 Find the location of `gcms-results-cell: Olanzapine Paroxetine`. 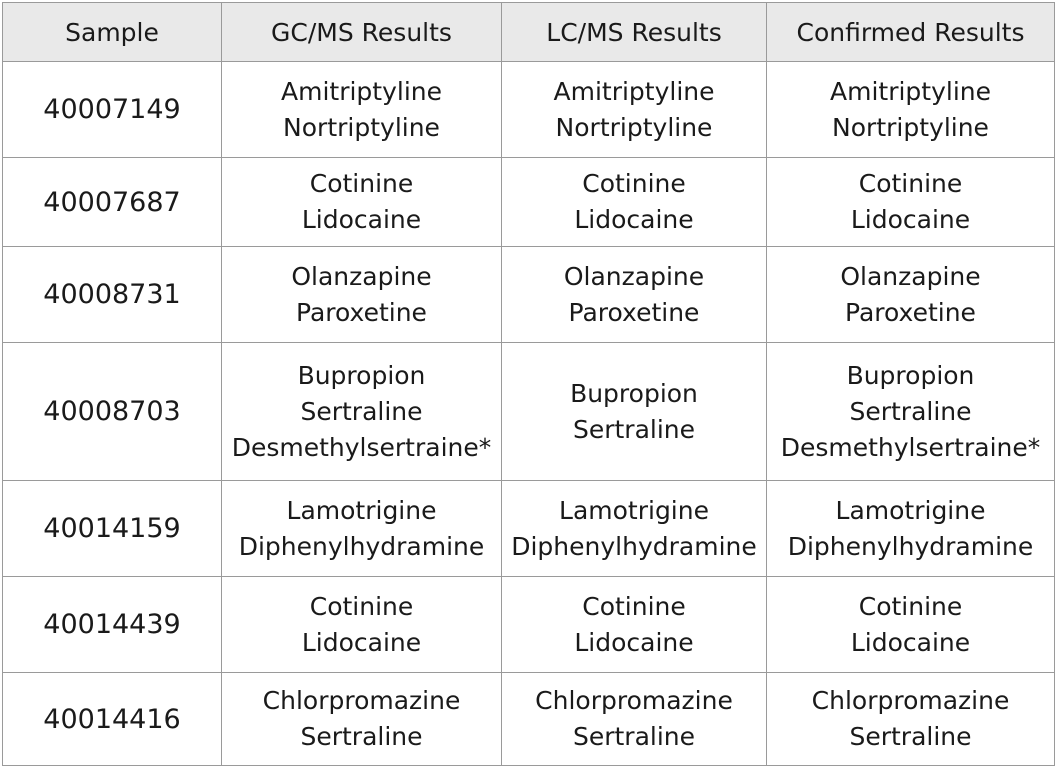

gcms-results-cell: Olanzapine Paroxetine is located at coordinates (361, 294).